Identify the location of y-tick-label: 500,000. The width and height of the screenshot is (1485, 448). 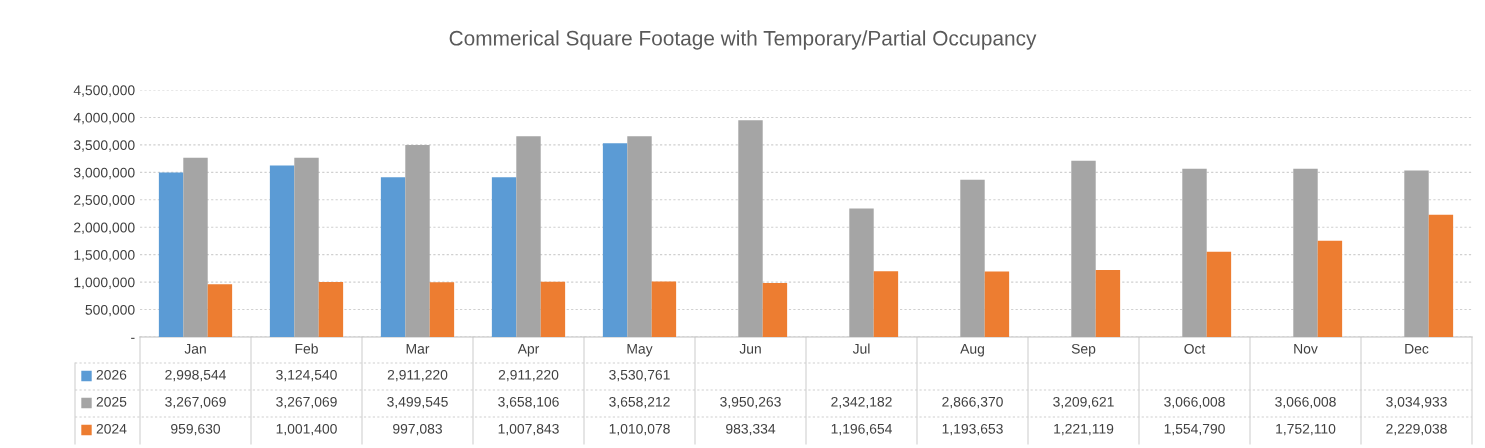
(110, 310).